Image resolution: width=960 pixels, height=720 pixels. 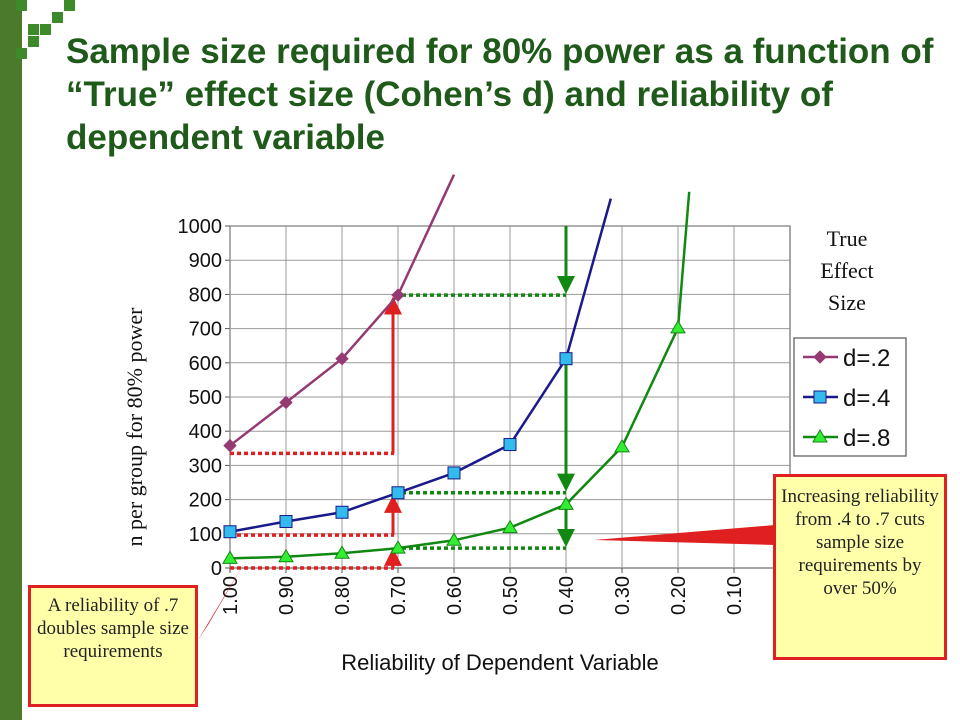 I want to click on x-tick-label: 0.70, so click(x=399, y=595).